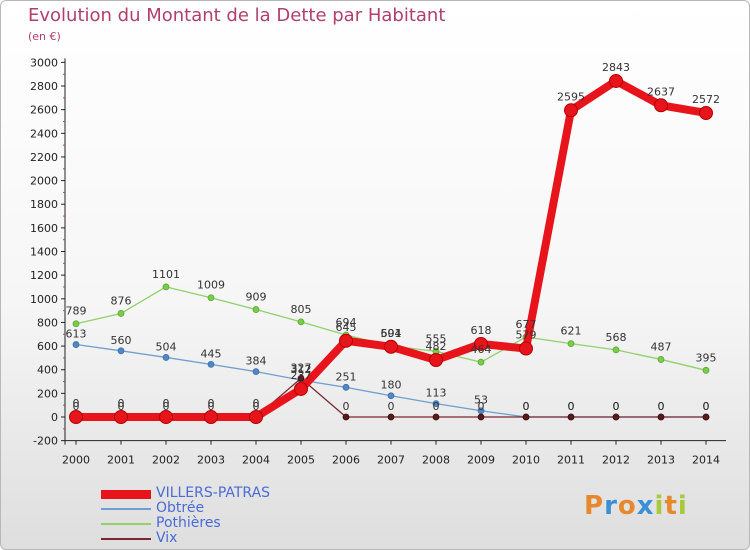 The width and height of the screenshot is (750, 550). I want to click on data-label-pothi-res: 601, so click(391, 333).